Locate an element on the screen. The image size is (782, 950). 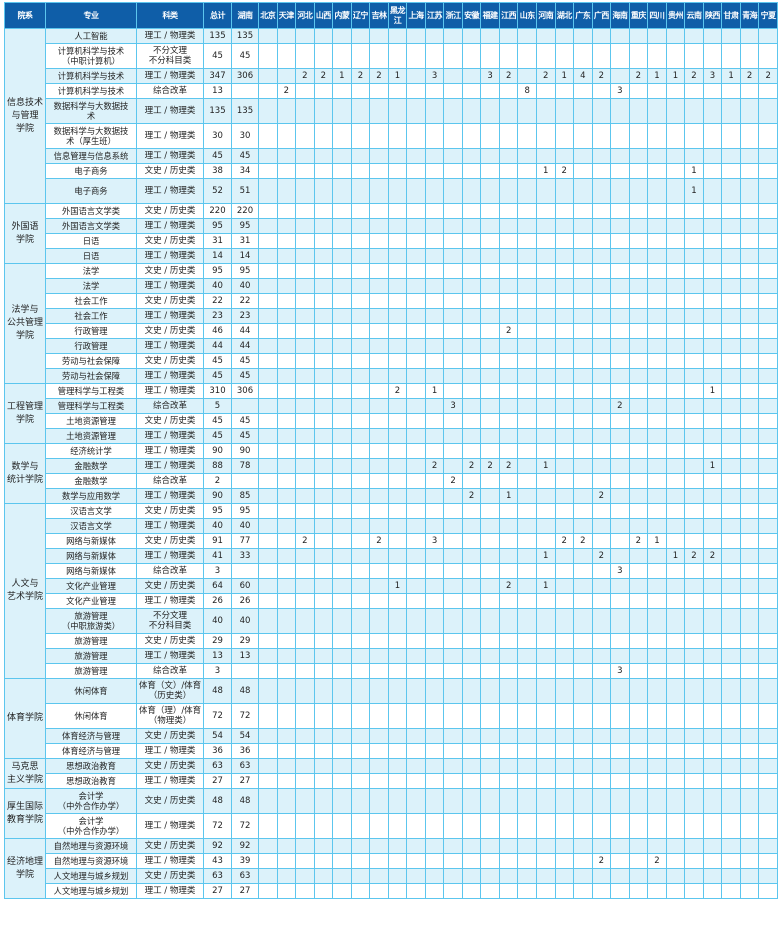
category-cell: 体育（理）/体育 （物理类） is located at coordinates (170, 716).